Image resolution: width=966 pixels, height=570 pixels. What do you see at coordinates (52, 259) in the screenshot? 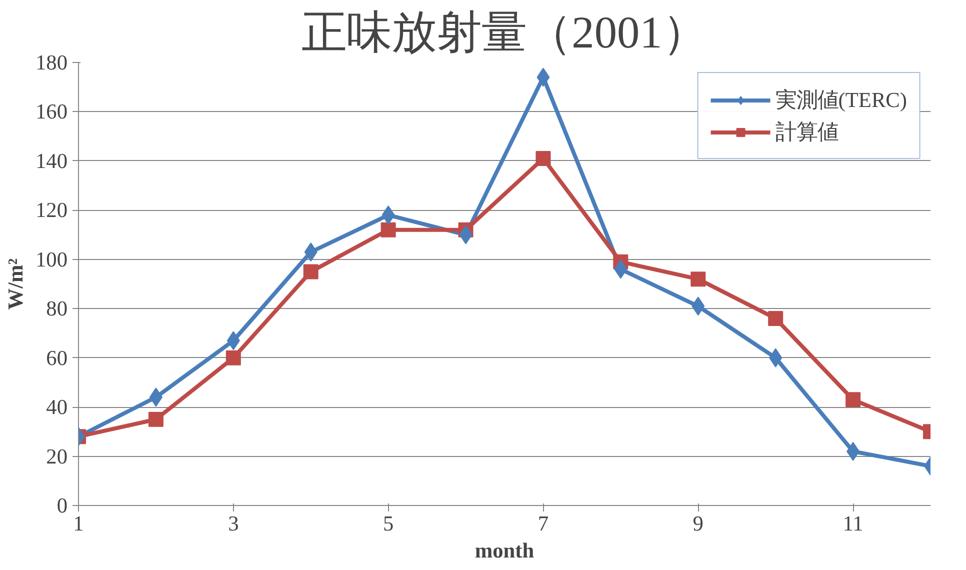
I see `y-tick-label: 100` at bounding box center [52, 259].